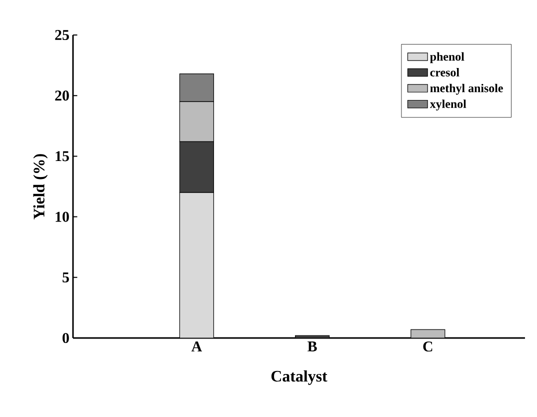 This screenshot has width=537, height=417. I want to click on y-tick-label: 10, so click(62, 217).